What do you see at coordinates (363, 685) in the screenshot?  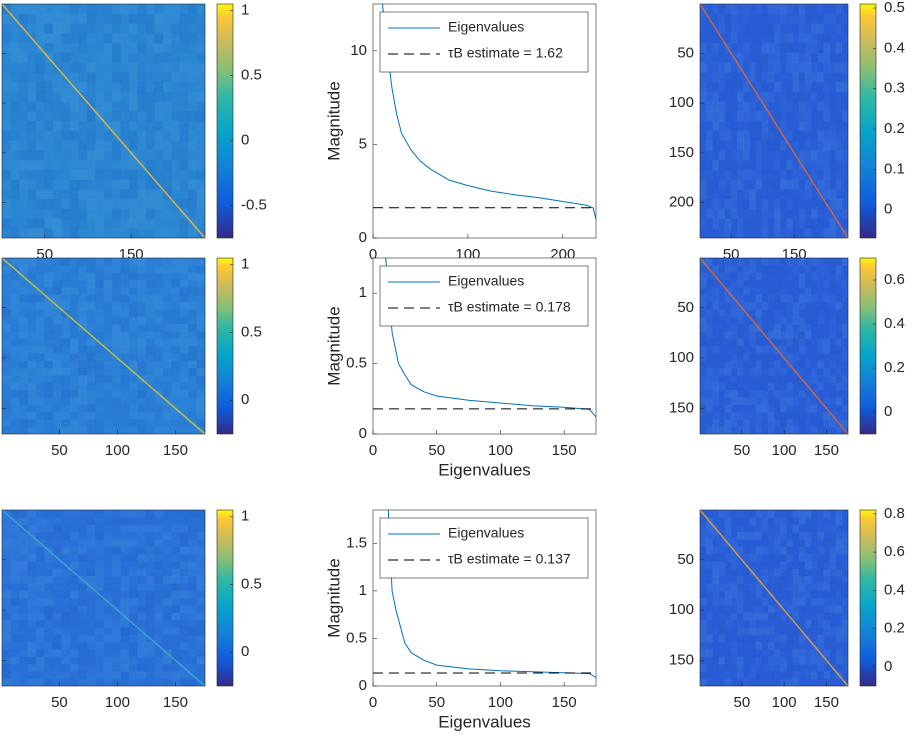 I see `y-tick-label: 0` at bounding box center [363, 685].